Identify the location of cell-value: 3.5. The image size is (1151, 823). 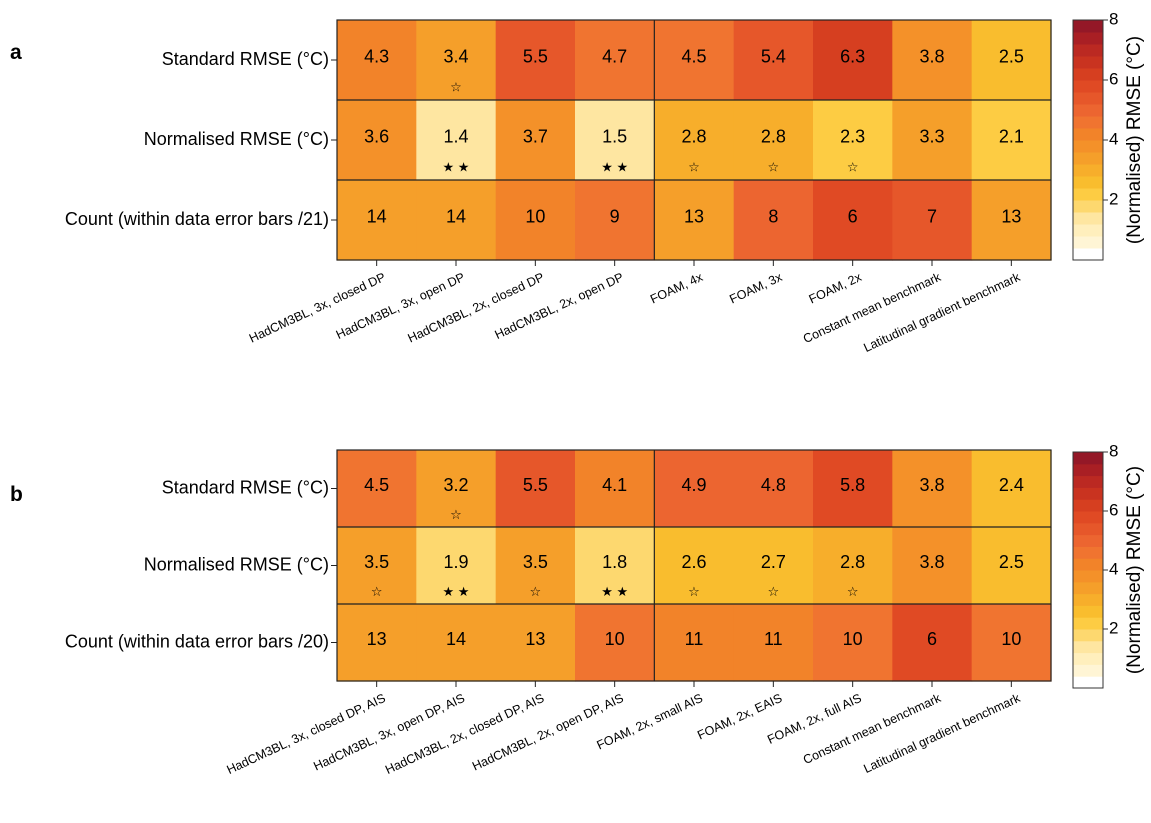
(376, 562).